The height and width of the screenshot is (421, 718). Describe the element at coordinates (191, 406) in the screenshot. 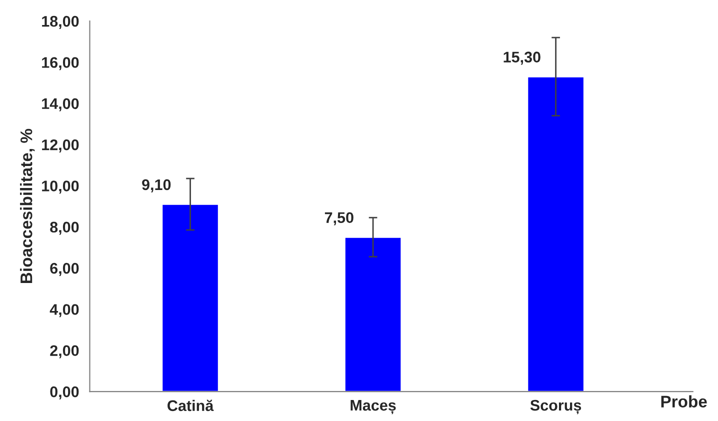

I see `x-tick-label: Catină` at that location.